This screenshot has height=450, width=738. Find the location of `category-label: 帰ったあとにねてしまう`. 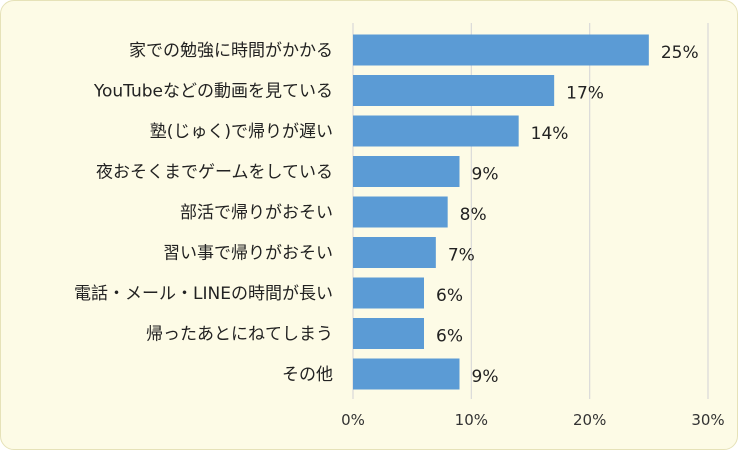

category-label: 帰ったあとにねてしまう is located at coordinates (239, 335).